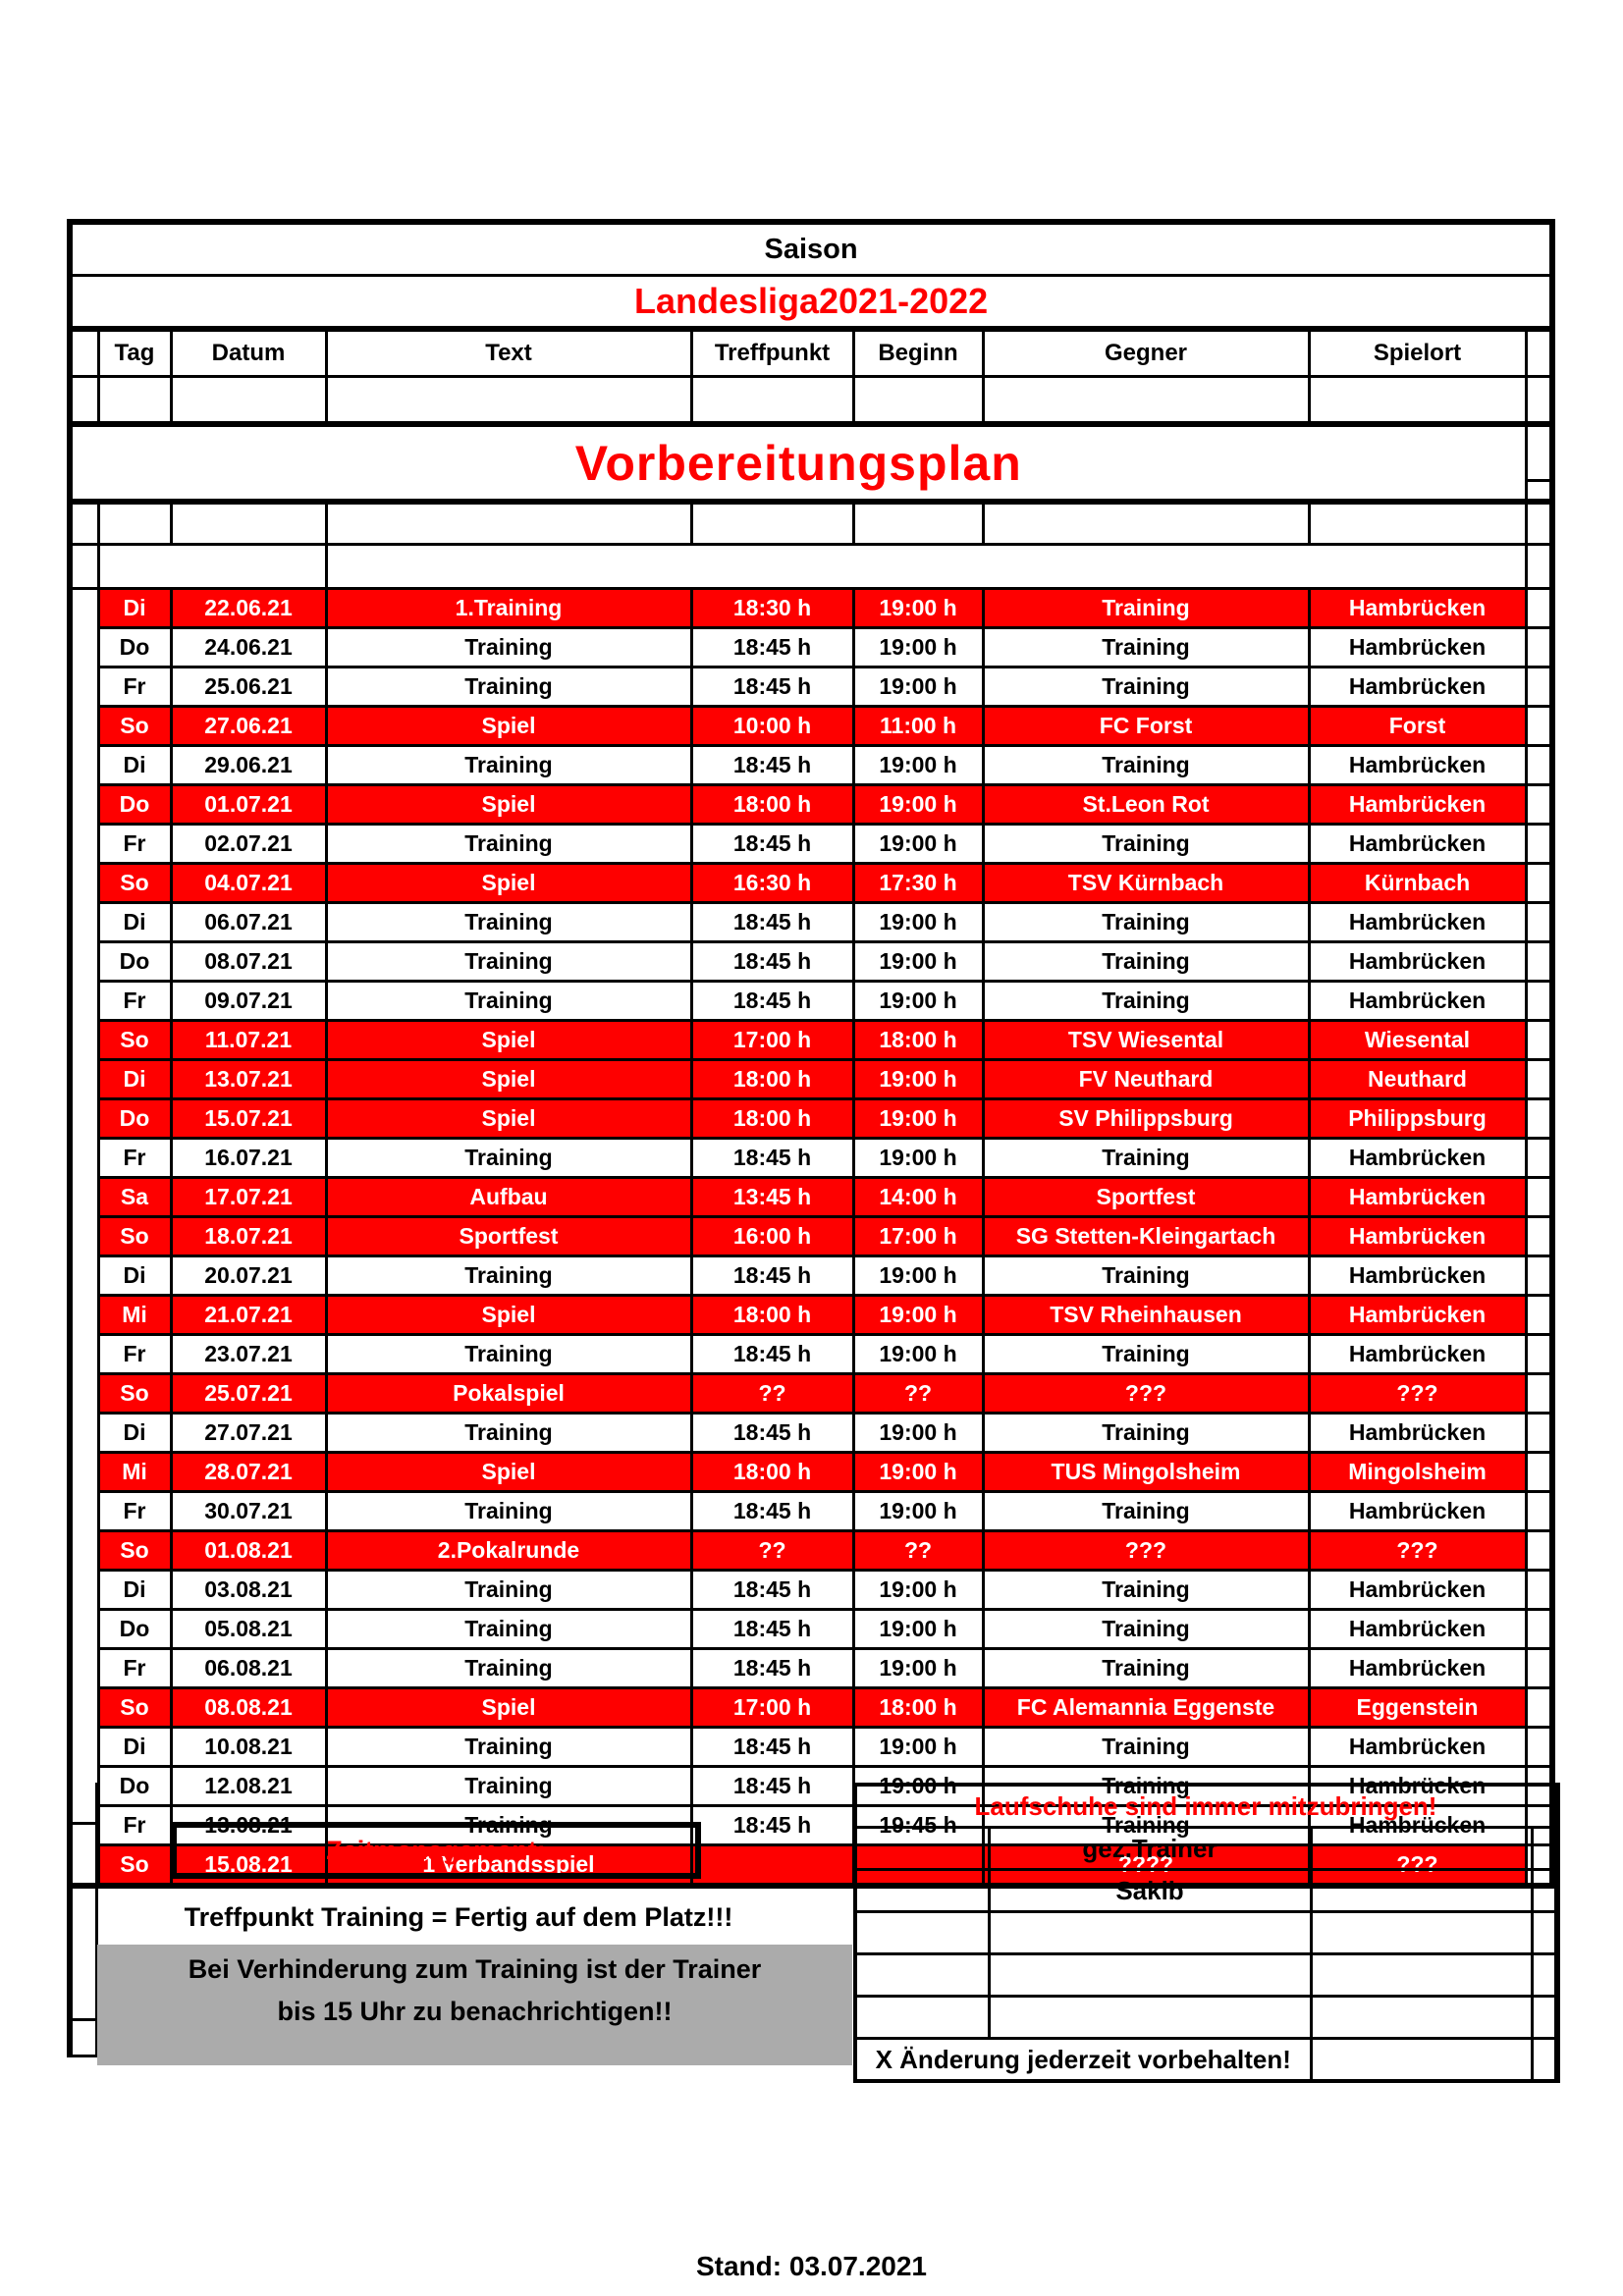  What do you see at coordinates (918, 1393) in the screenshot?
I see `cell-beginn: ??` at bounding box center [918, 1393].